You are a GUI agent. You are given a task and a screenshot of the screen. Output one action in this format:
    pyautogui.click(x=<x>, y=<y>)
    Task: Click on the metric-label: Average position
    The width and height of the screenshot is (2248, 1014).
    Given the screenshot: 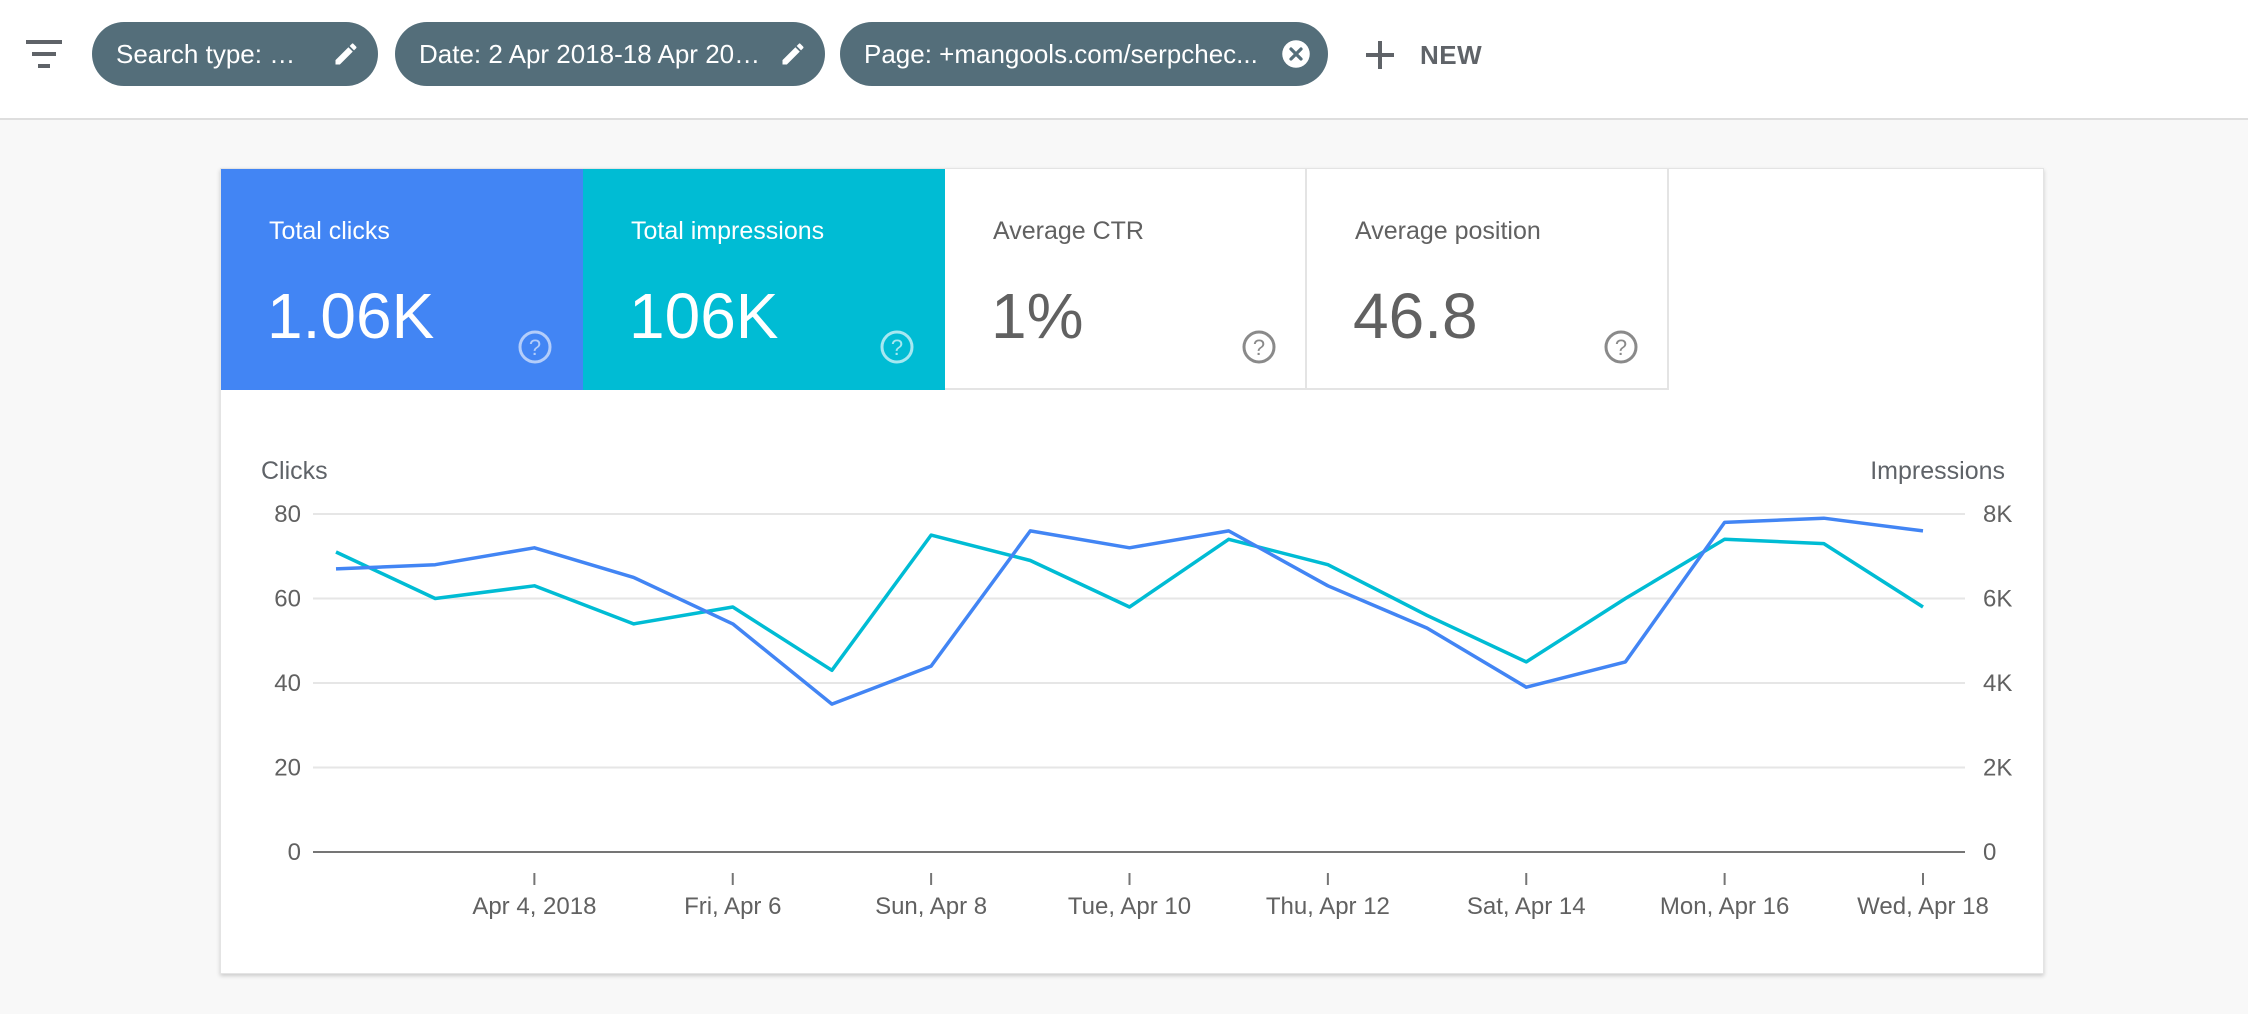 What is the action you would take?
    pyautogui.click(x=1448, y=231)
    